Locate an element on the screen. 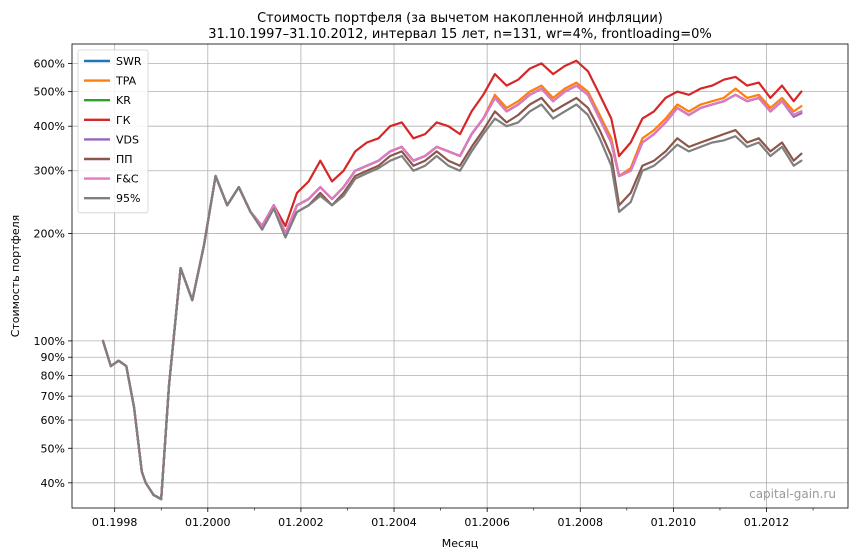 This screenshot has height=558, width=856. legend-label: VDS is located at coordinates (127, 139).